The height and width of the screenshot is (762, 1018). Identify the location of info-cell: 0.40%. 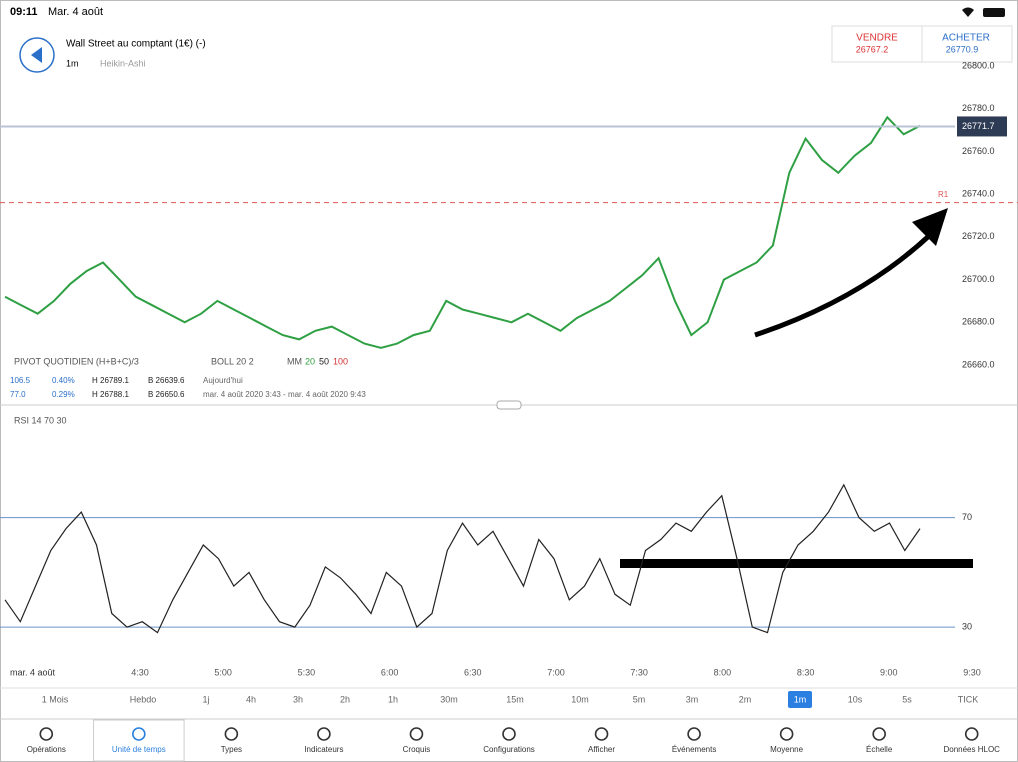
(63, 380).